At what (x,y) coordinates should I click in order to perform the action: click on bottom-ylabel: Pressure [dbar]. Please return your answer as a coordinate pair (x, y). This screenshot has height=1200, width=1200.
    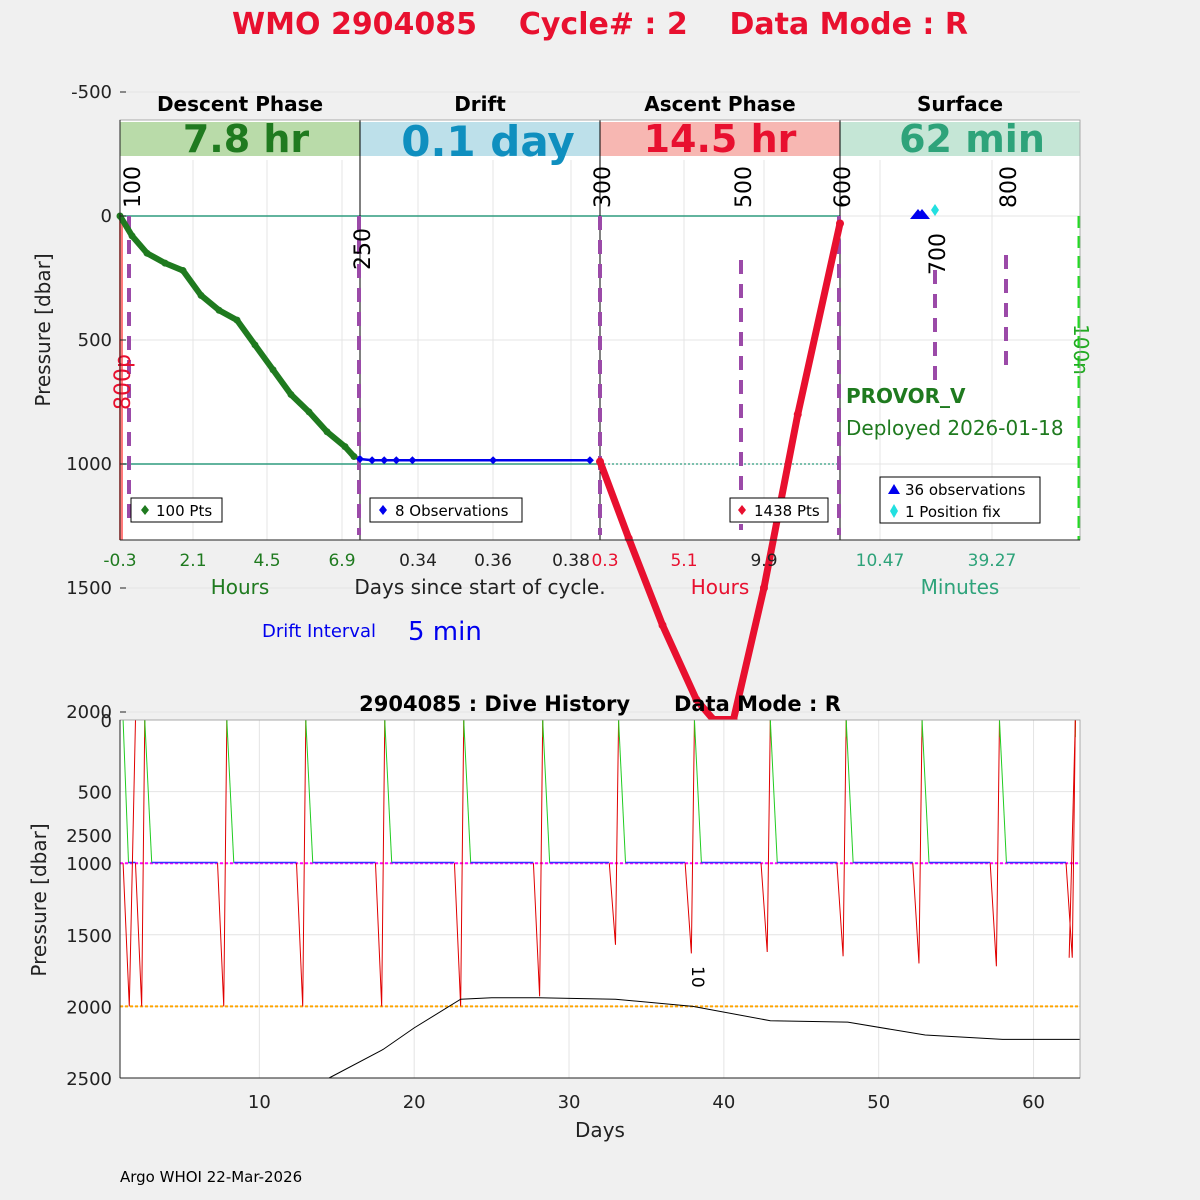
    Looking at the image, I should click on (39, 899).